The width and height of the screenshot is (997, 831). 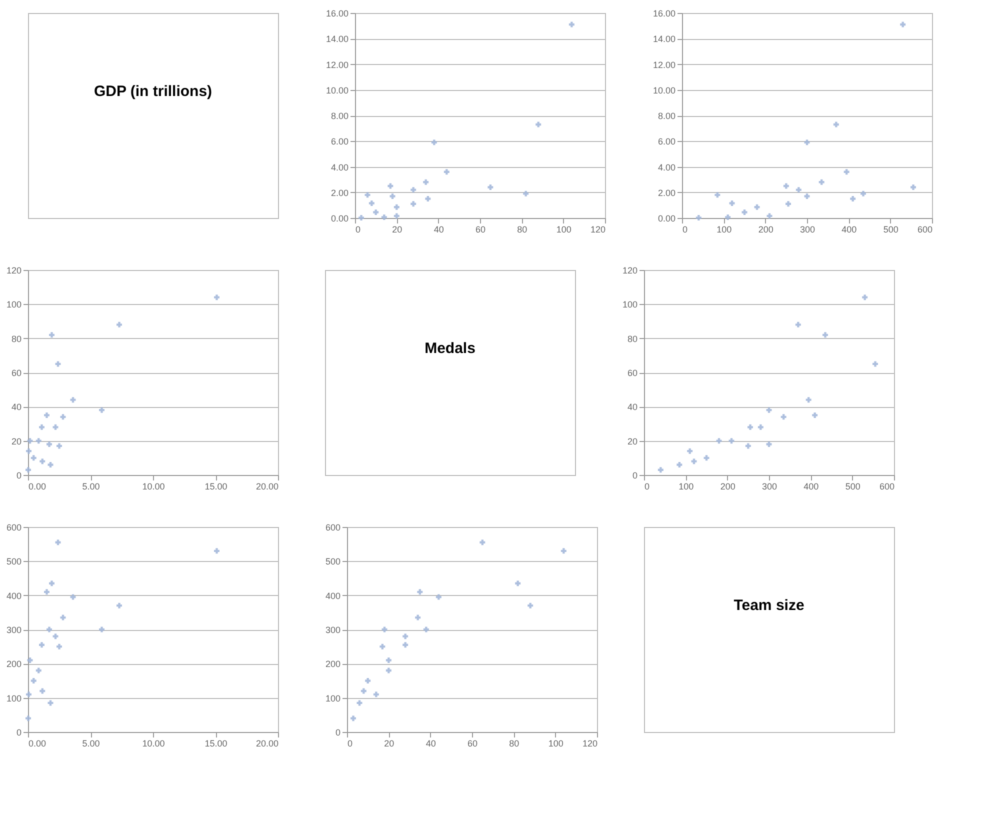 I want to click on x-tick-label: 60, so click(x=472, y=743).